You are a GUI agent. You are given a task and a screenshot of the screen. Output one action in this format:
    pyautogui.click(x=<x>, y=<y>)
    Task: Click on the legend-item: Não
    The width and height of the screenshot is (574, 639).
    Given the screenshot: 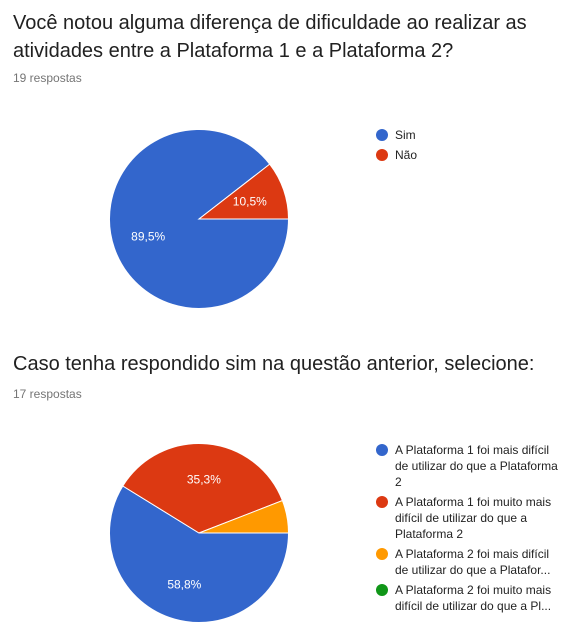 What is the action you would take?
    pyautogui.click(x=466, y=155)
    